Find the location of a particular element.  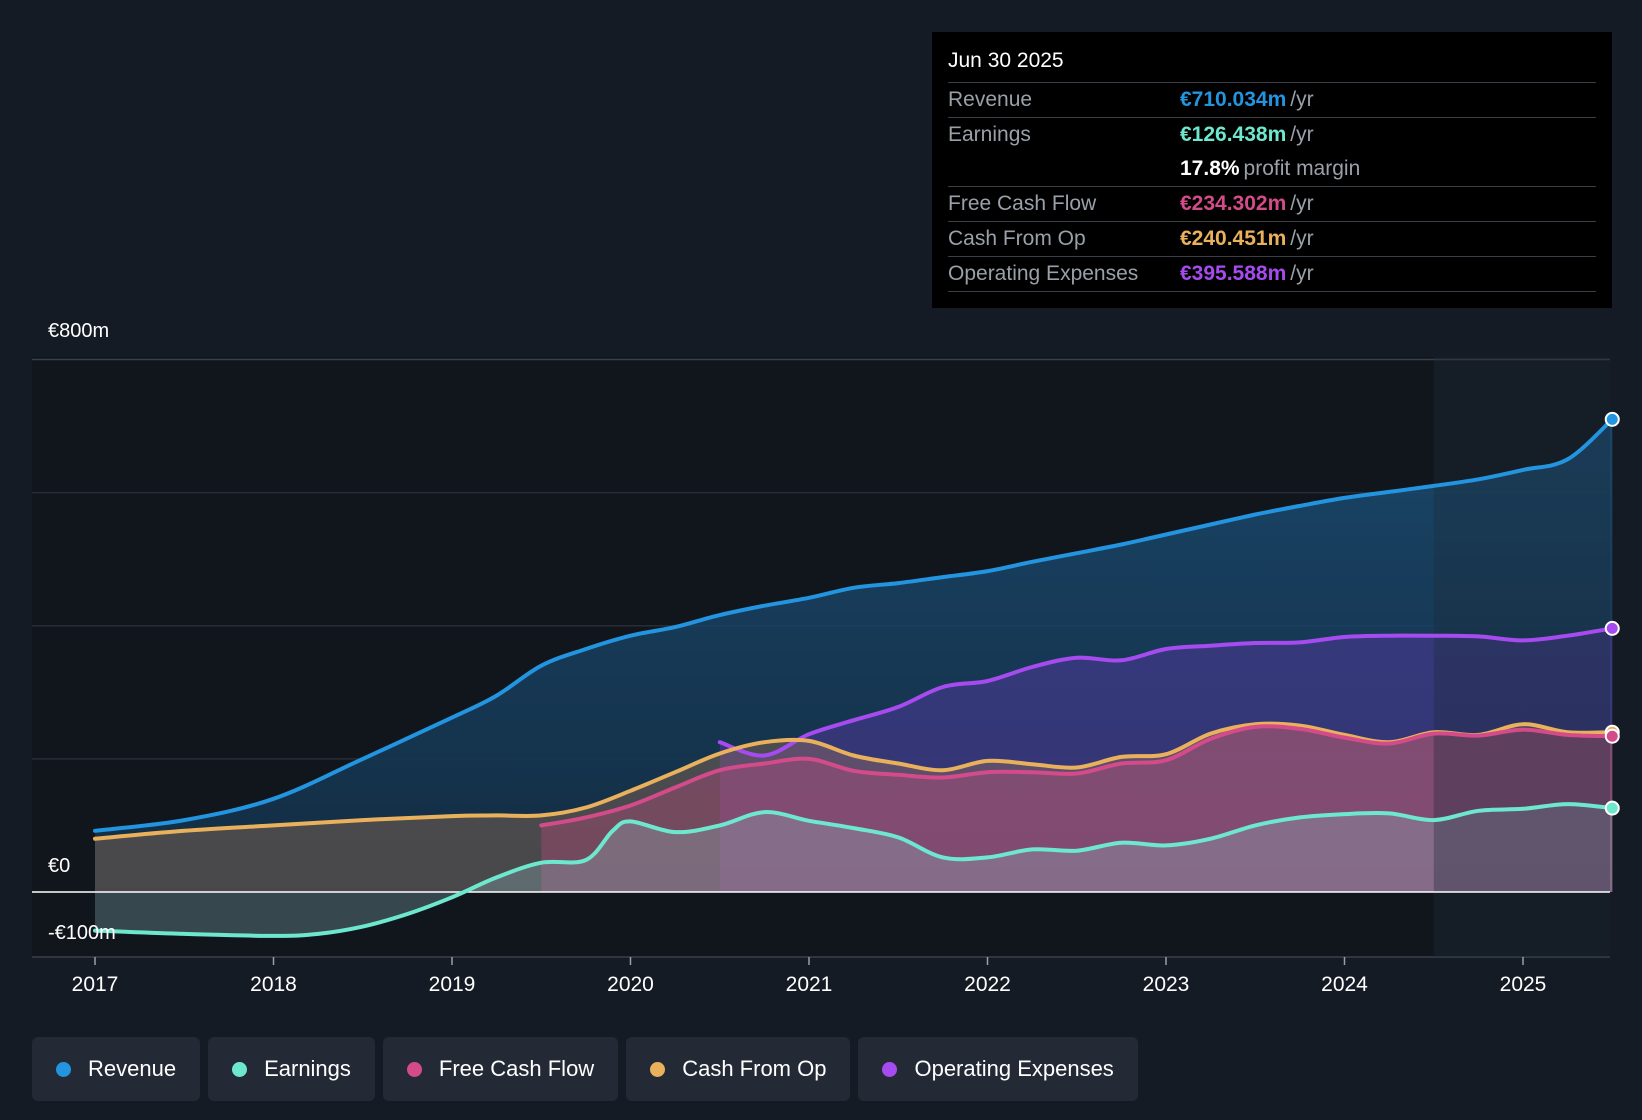

x-tick-label: 2023 is located at coordinates (1166, 984).